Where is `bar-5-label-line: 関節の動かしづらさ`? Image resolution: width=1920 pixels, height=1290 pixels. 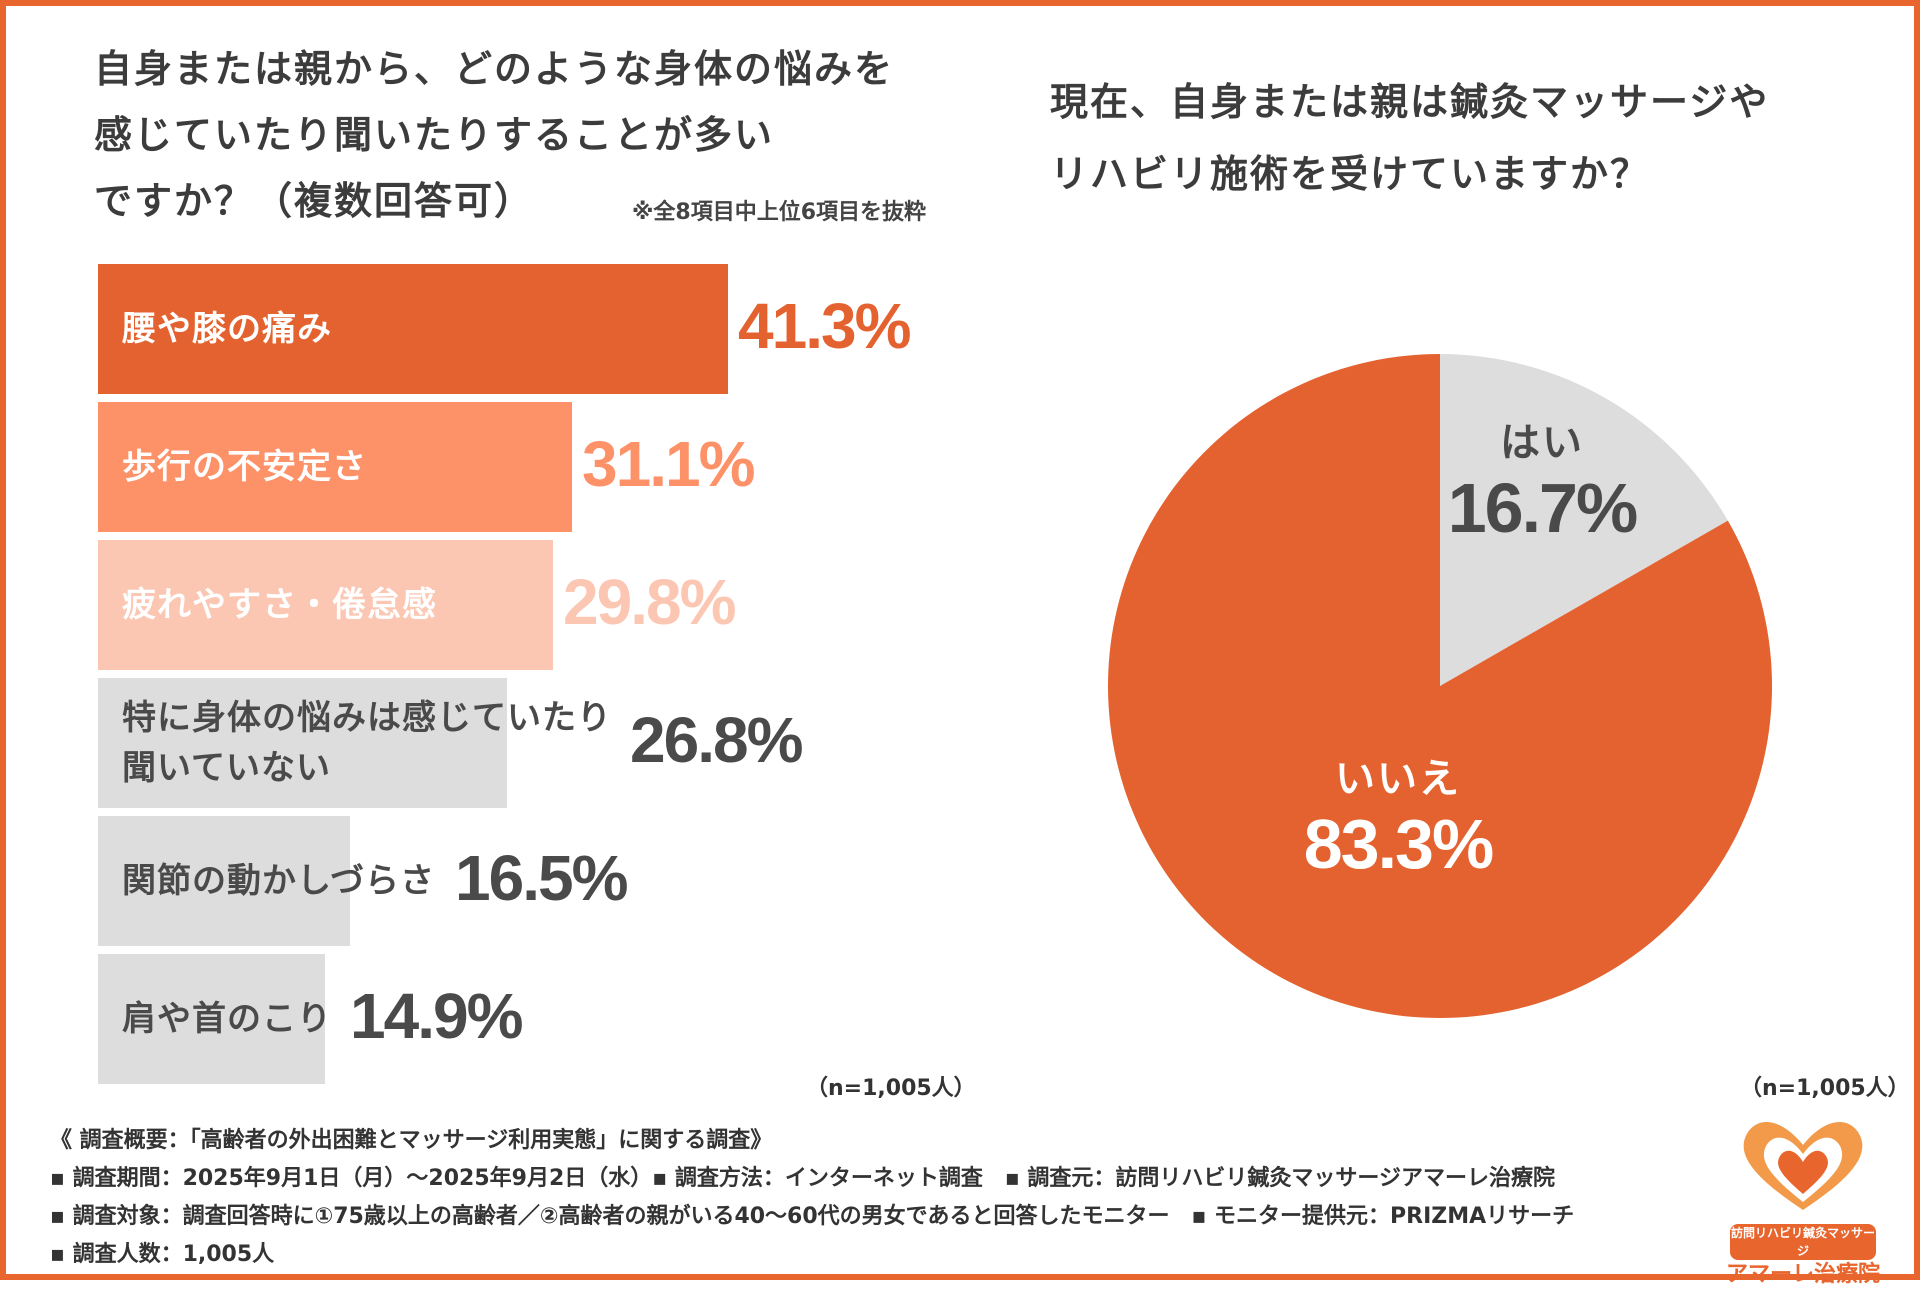
bar-5-label-line: 関節の動かしづらさ is located at coordinates (278, 881).